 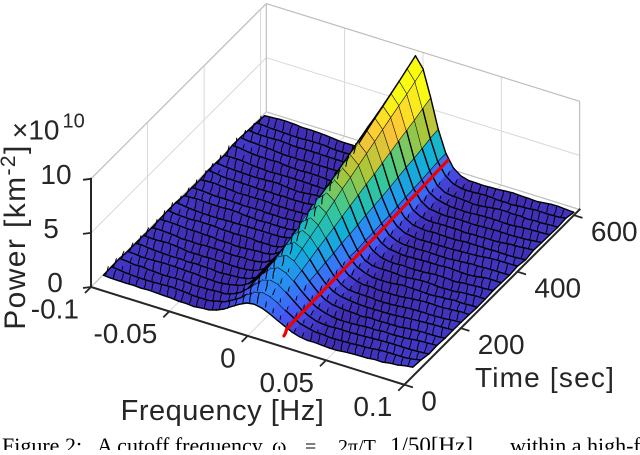 What do you see at coordinates (431, 441) in the screenshot?
I see `svg-text: 1/50[Hz]` at bounding box center [431, 441].